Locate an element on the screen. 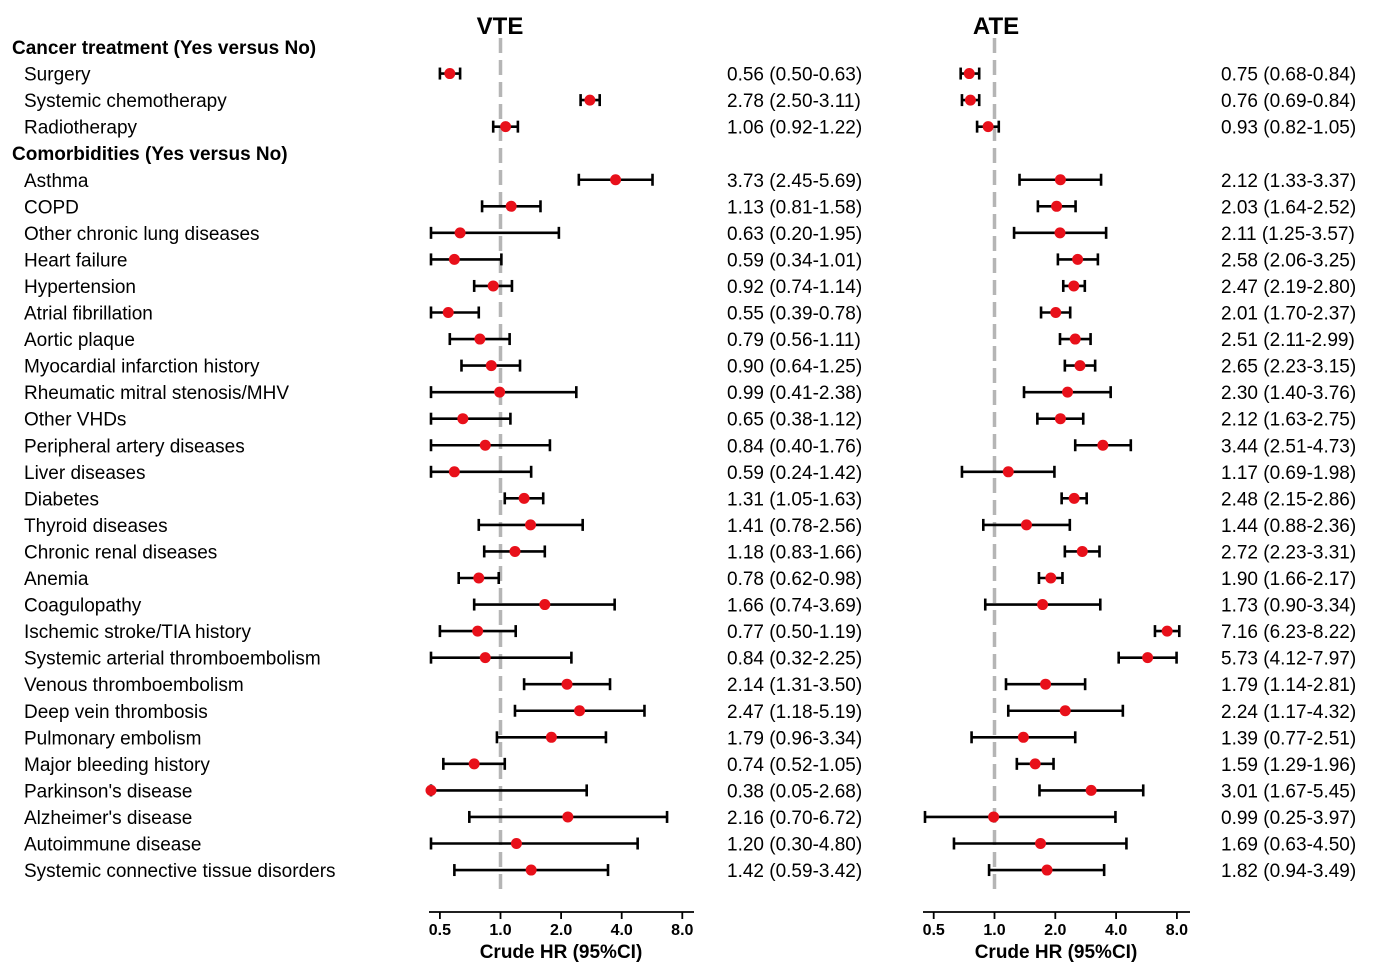  hr-text-vte: 0.38 (0.05-2.68) is located at coordinates (794, 791).